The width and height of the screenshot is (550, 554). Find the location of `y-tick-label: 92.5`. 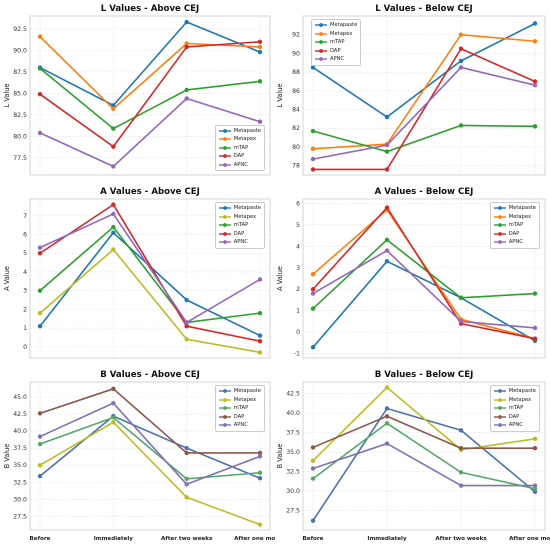

y-tick-label: 92.5 is located at coordinates (20, 29).